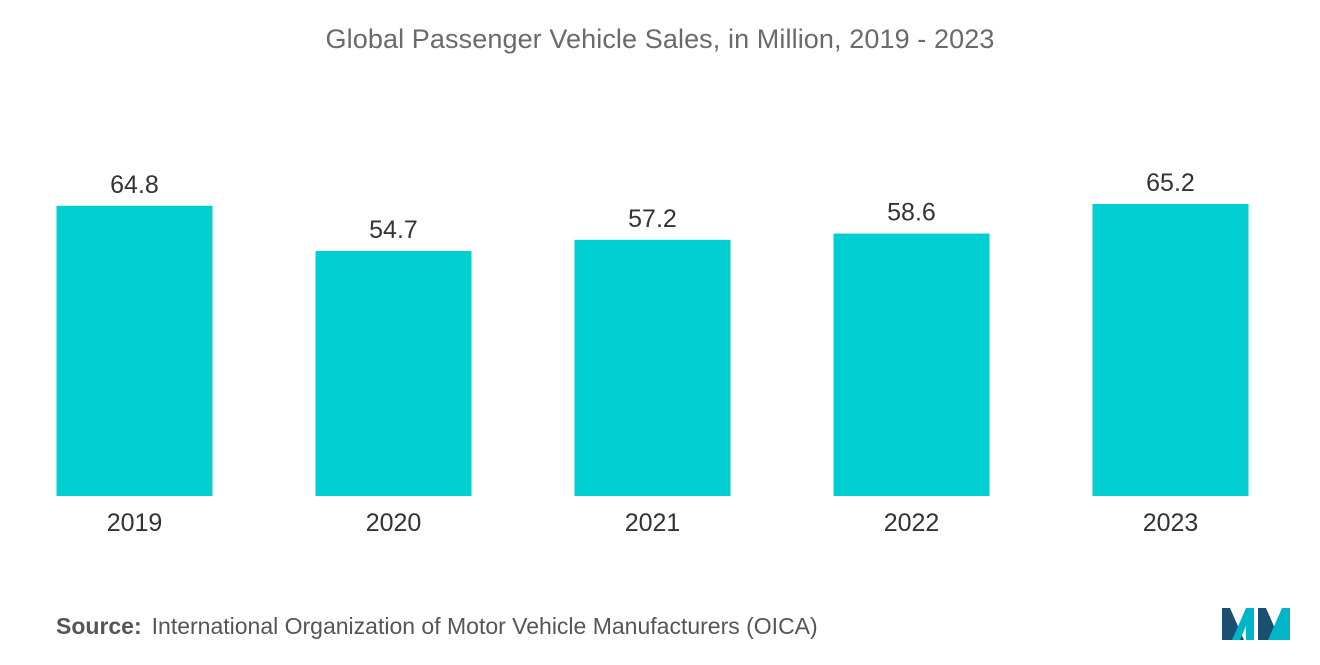  I want to click on x-tick-label-2021: 2021, so click(653, 523).